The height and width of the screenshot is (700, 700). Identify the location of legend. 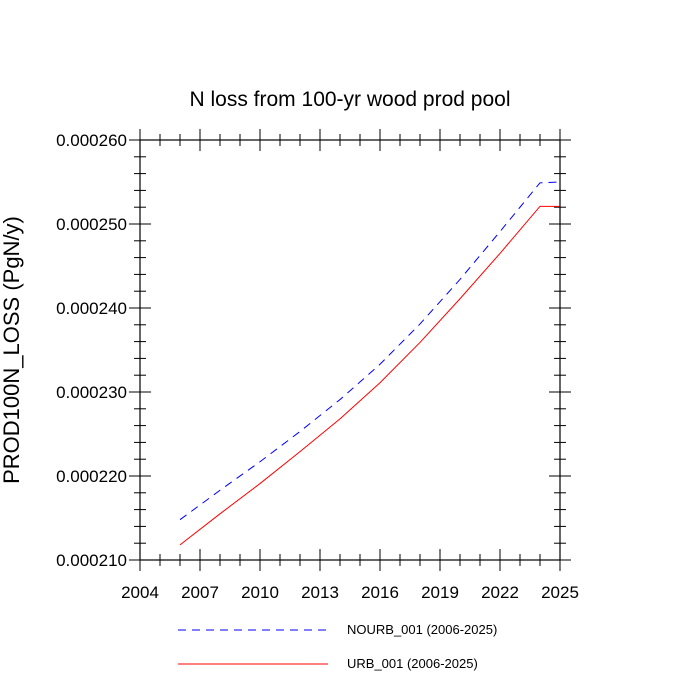
(253, 647).